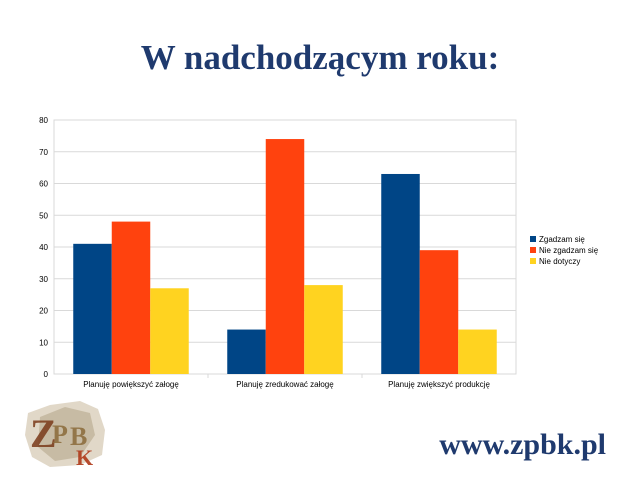  I want to click on y-tick-label: 0, so click(46, 374).